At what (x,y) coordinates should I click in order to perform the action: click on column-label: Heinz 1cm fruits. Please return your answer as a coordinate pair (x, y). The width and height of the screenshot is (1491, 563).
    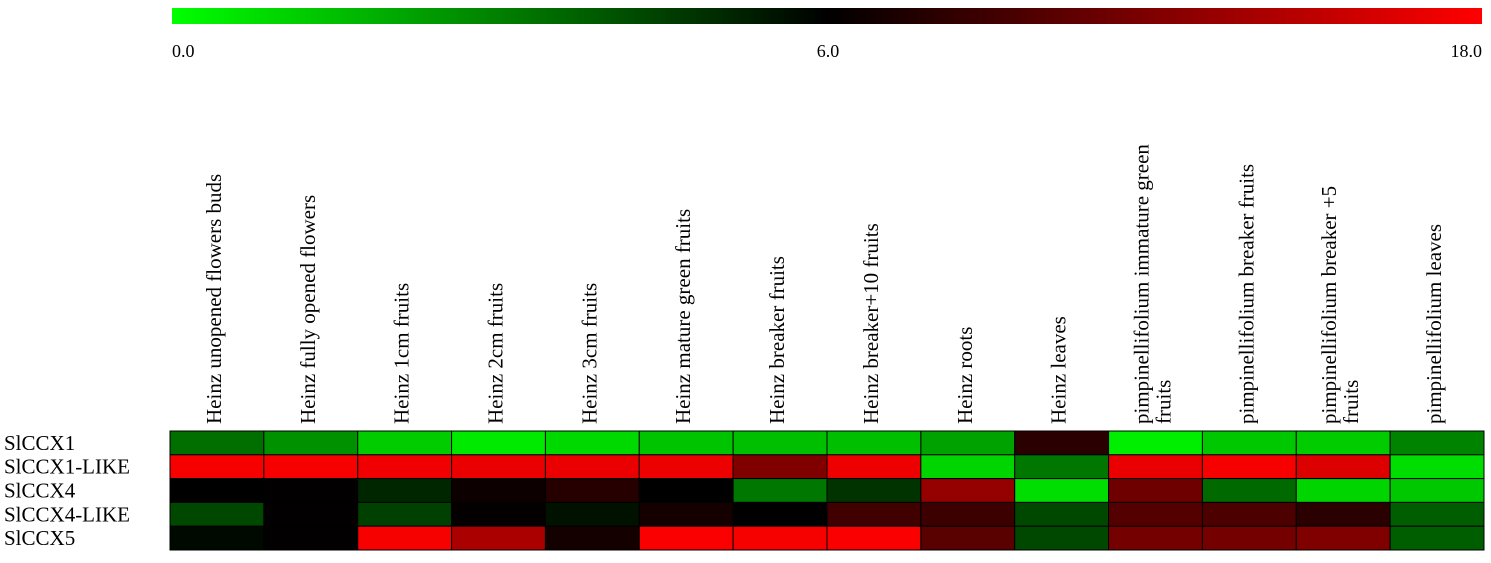
    Looking at the image, I should click on (402, 353).